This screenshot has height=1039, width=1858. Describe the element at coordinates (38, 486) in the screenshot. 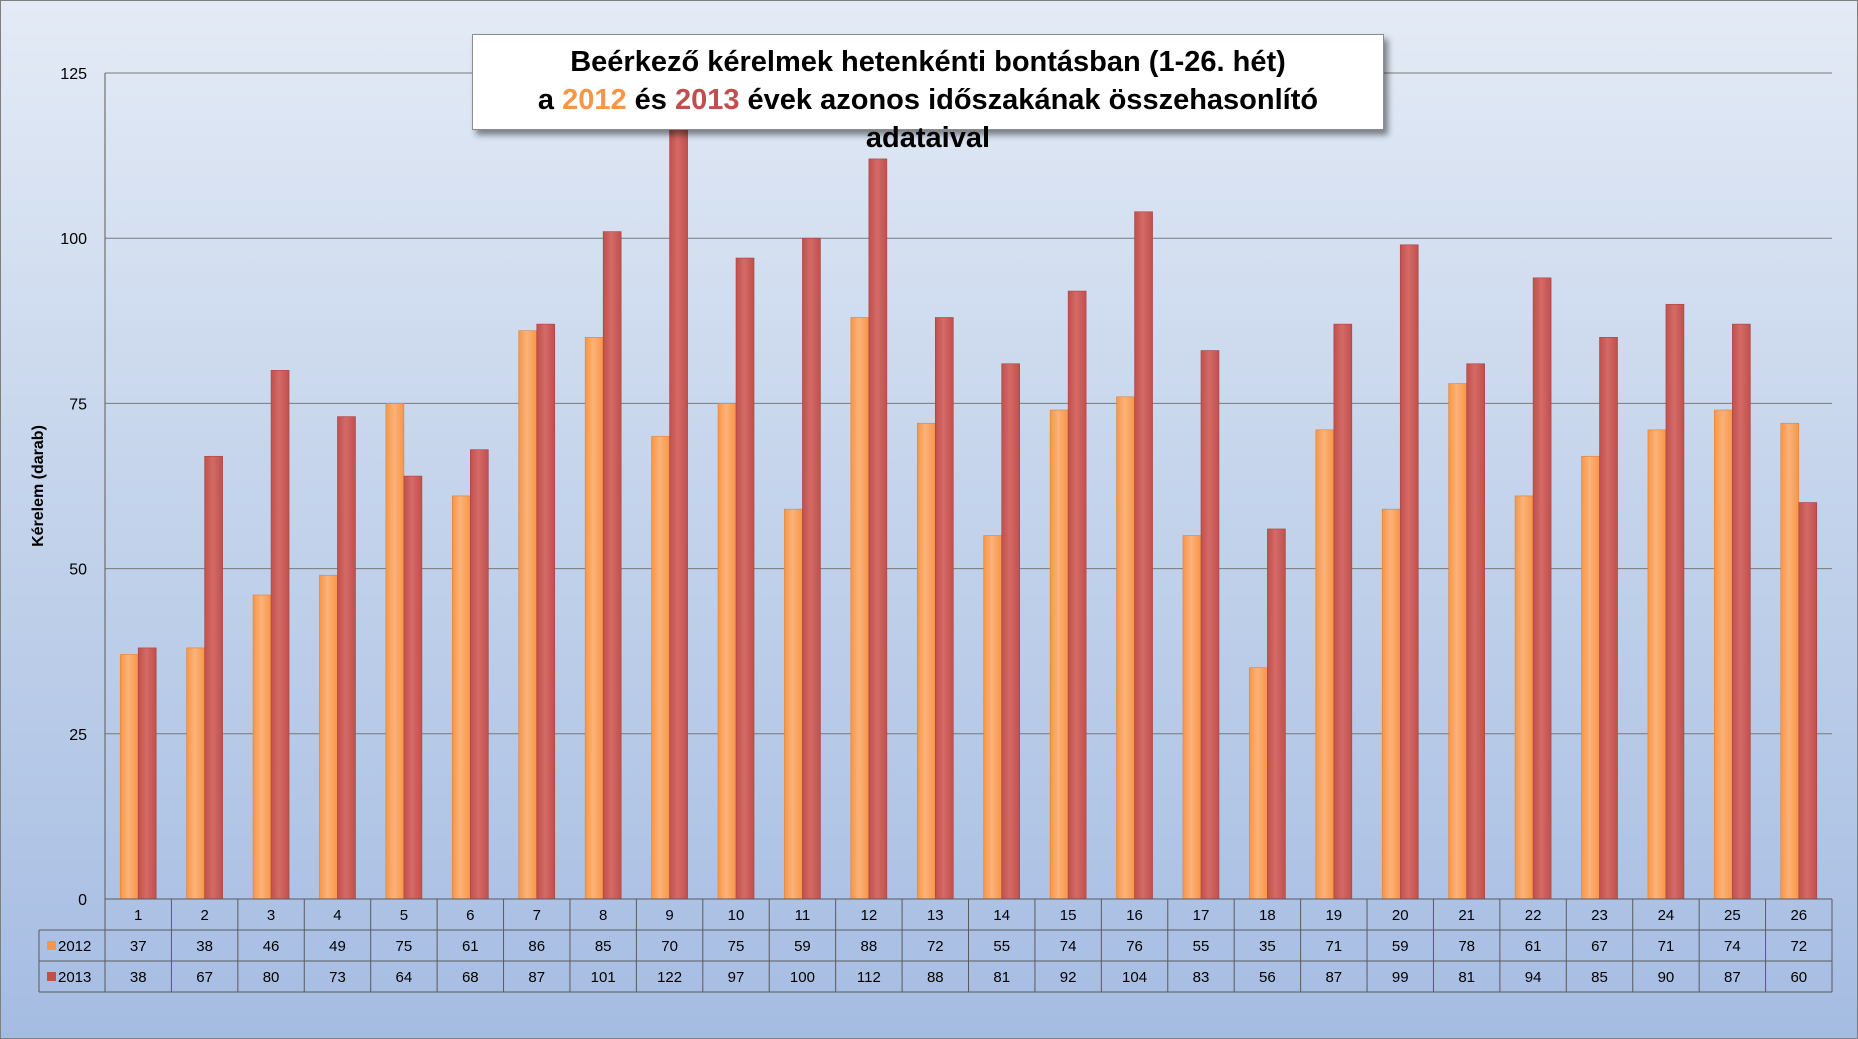

I see `y-axis-title: Kérelem (darab)` at that location.